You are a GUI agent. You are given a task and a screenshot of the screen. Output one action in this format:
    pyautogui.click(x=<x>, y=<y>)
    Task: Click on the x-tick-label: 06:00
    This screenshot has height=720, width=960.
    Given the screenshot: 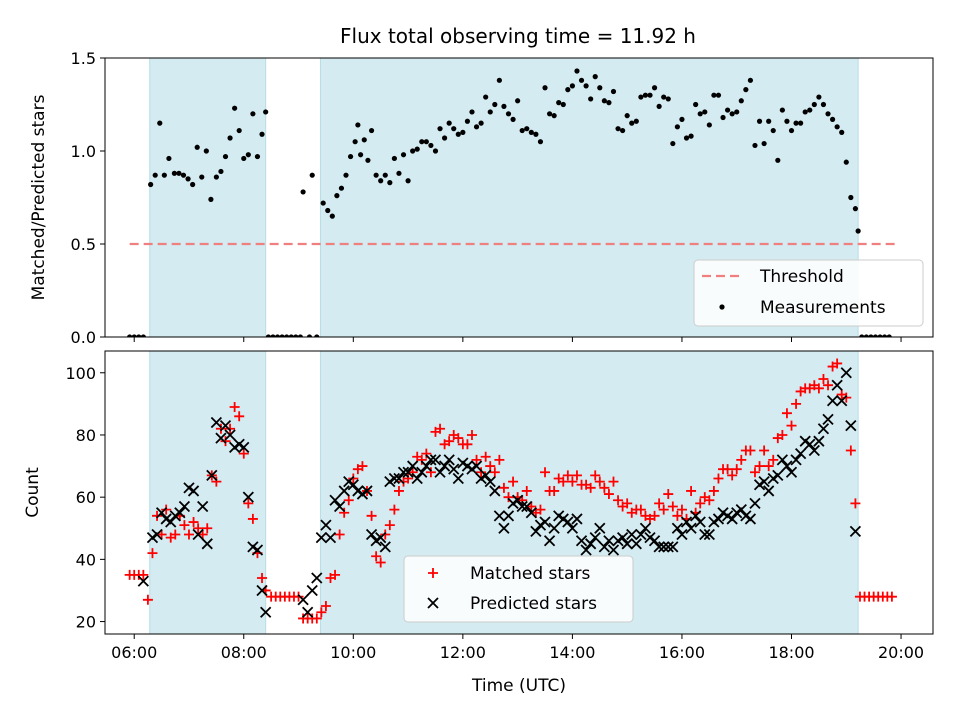 What is the action you would take?
    pyautogui.click(x=134, y=652)
    